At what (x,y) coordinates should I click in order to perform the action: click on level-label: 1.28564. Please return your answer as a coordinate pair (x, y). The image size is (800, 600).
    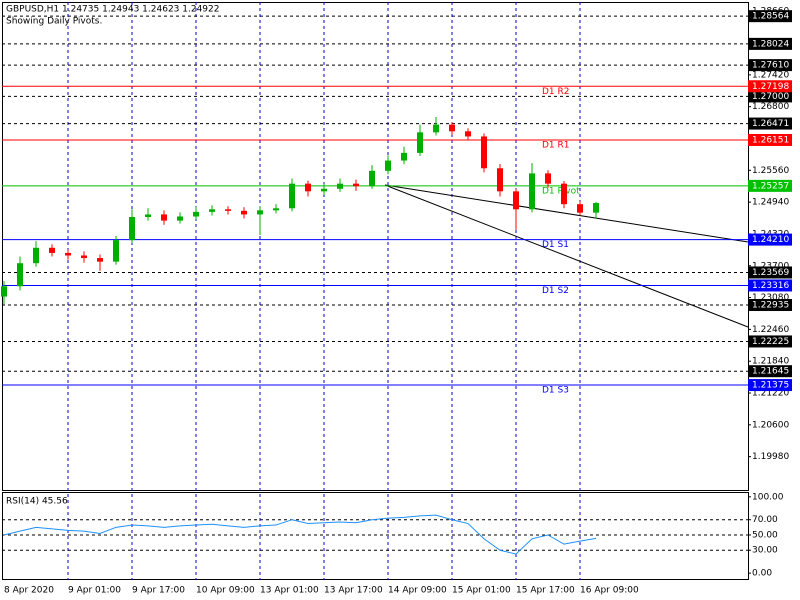
    Looking at the image, I should click on (770, 17).